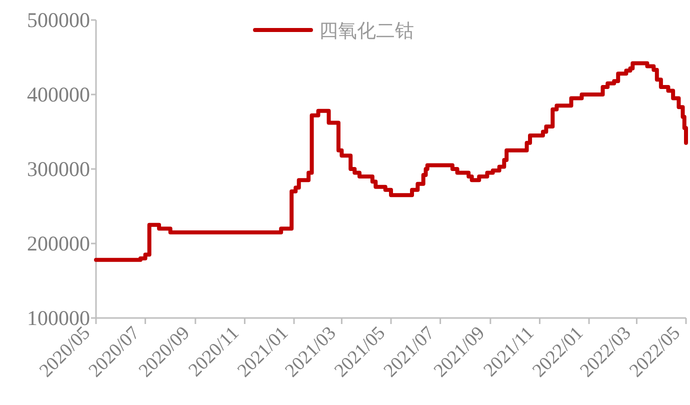 This screenshot has width=690, height=405. What do you see at coordinates (58, 244) in the screenshot?
I see `y-tick-label: 200000` at bounding box center [58, 244].